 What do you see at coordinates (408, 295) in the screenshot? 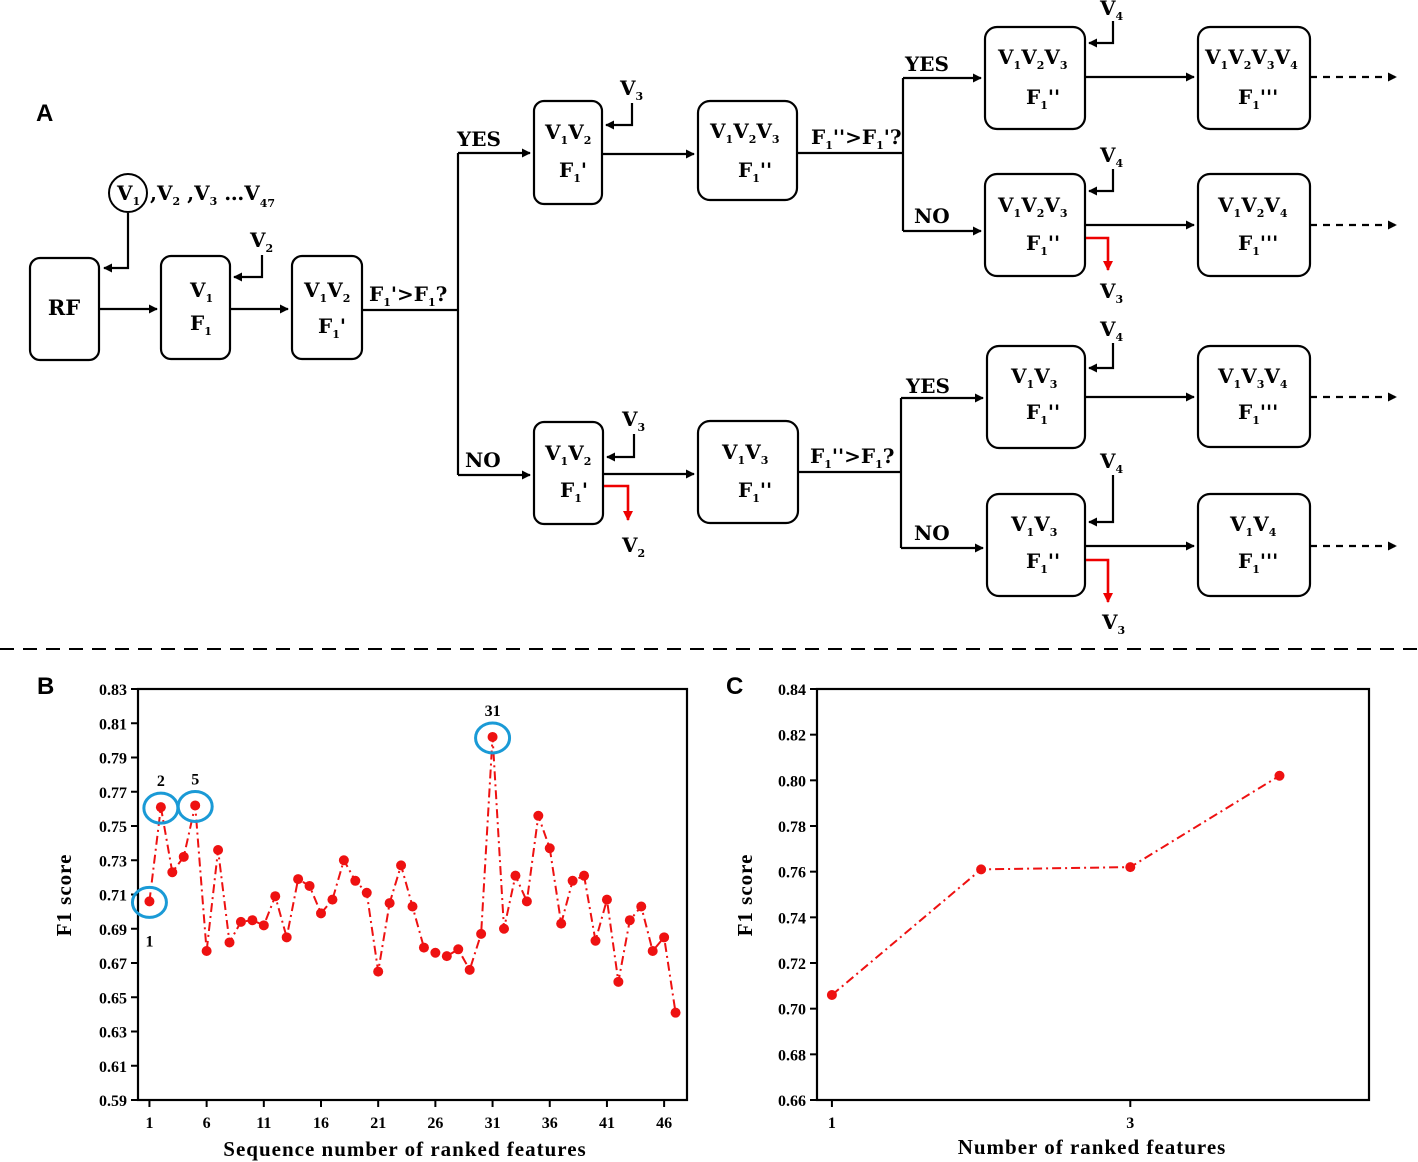
I see `condition-1: F1'>F1?` at bounding box center [408, 295].